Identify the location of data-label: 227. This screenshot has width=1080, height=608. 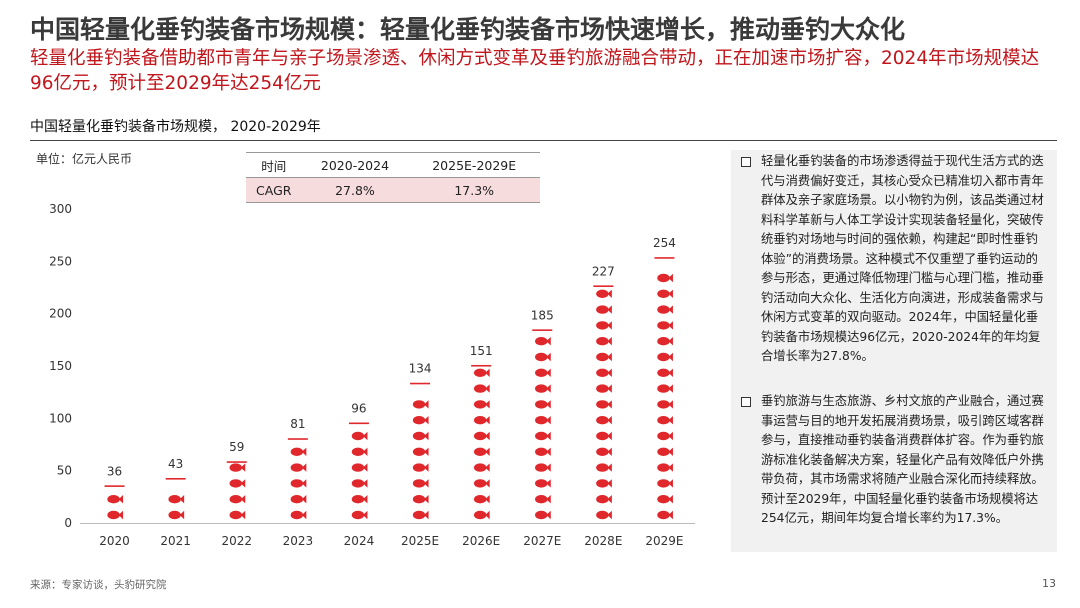
(603, 271).